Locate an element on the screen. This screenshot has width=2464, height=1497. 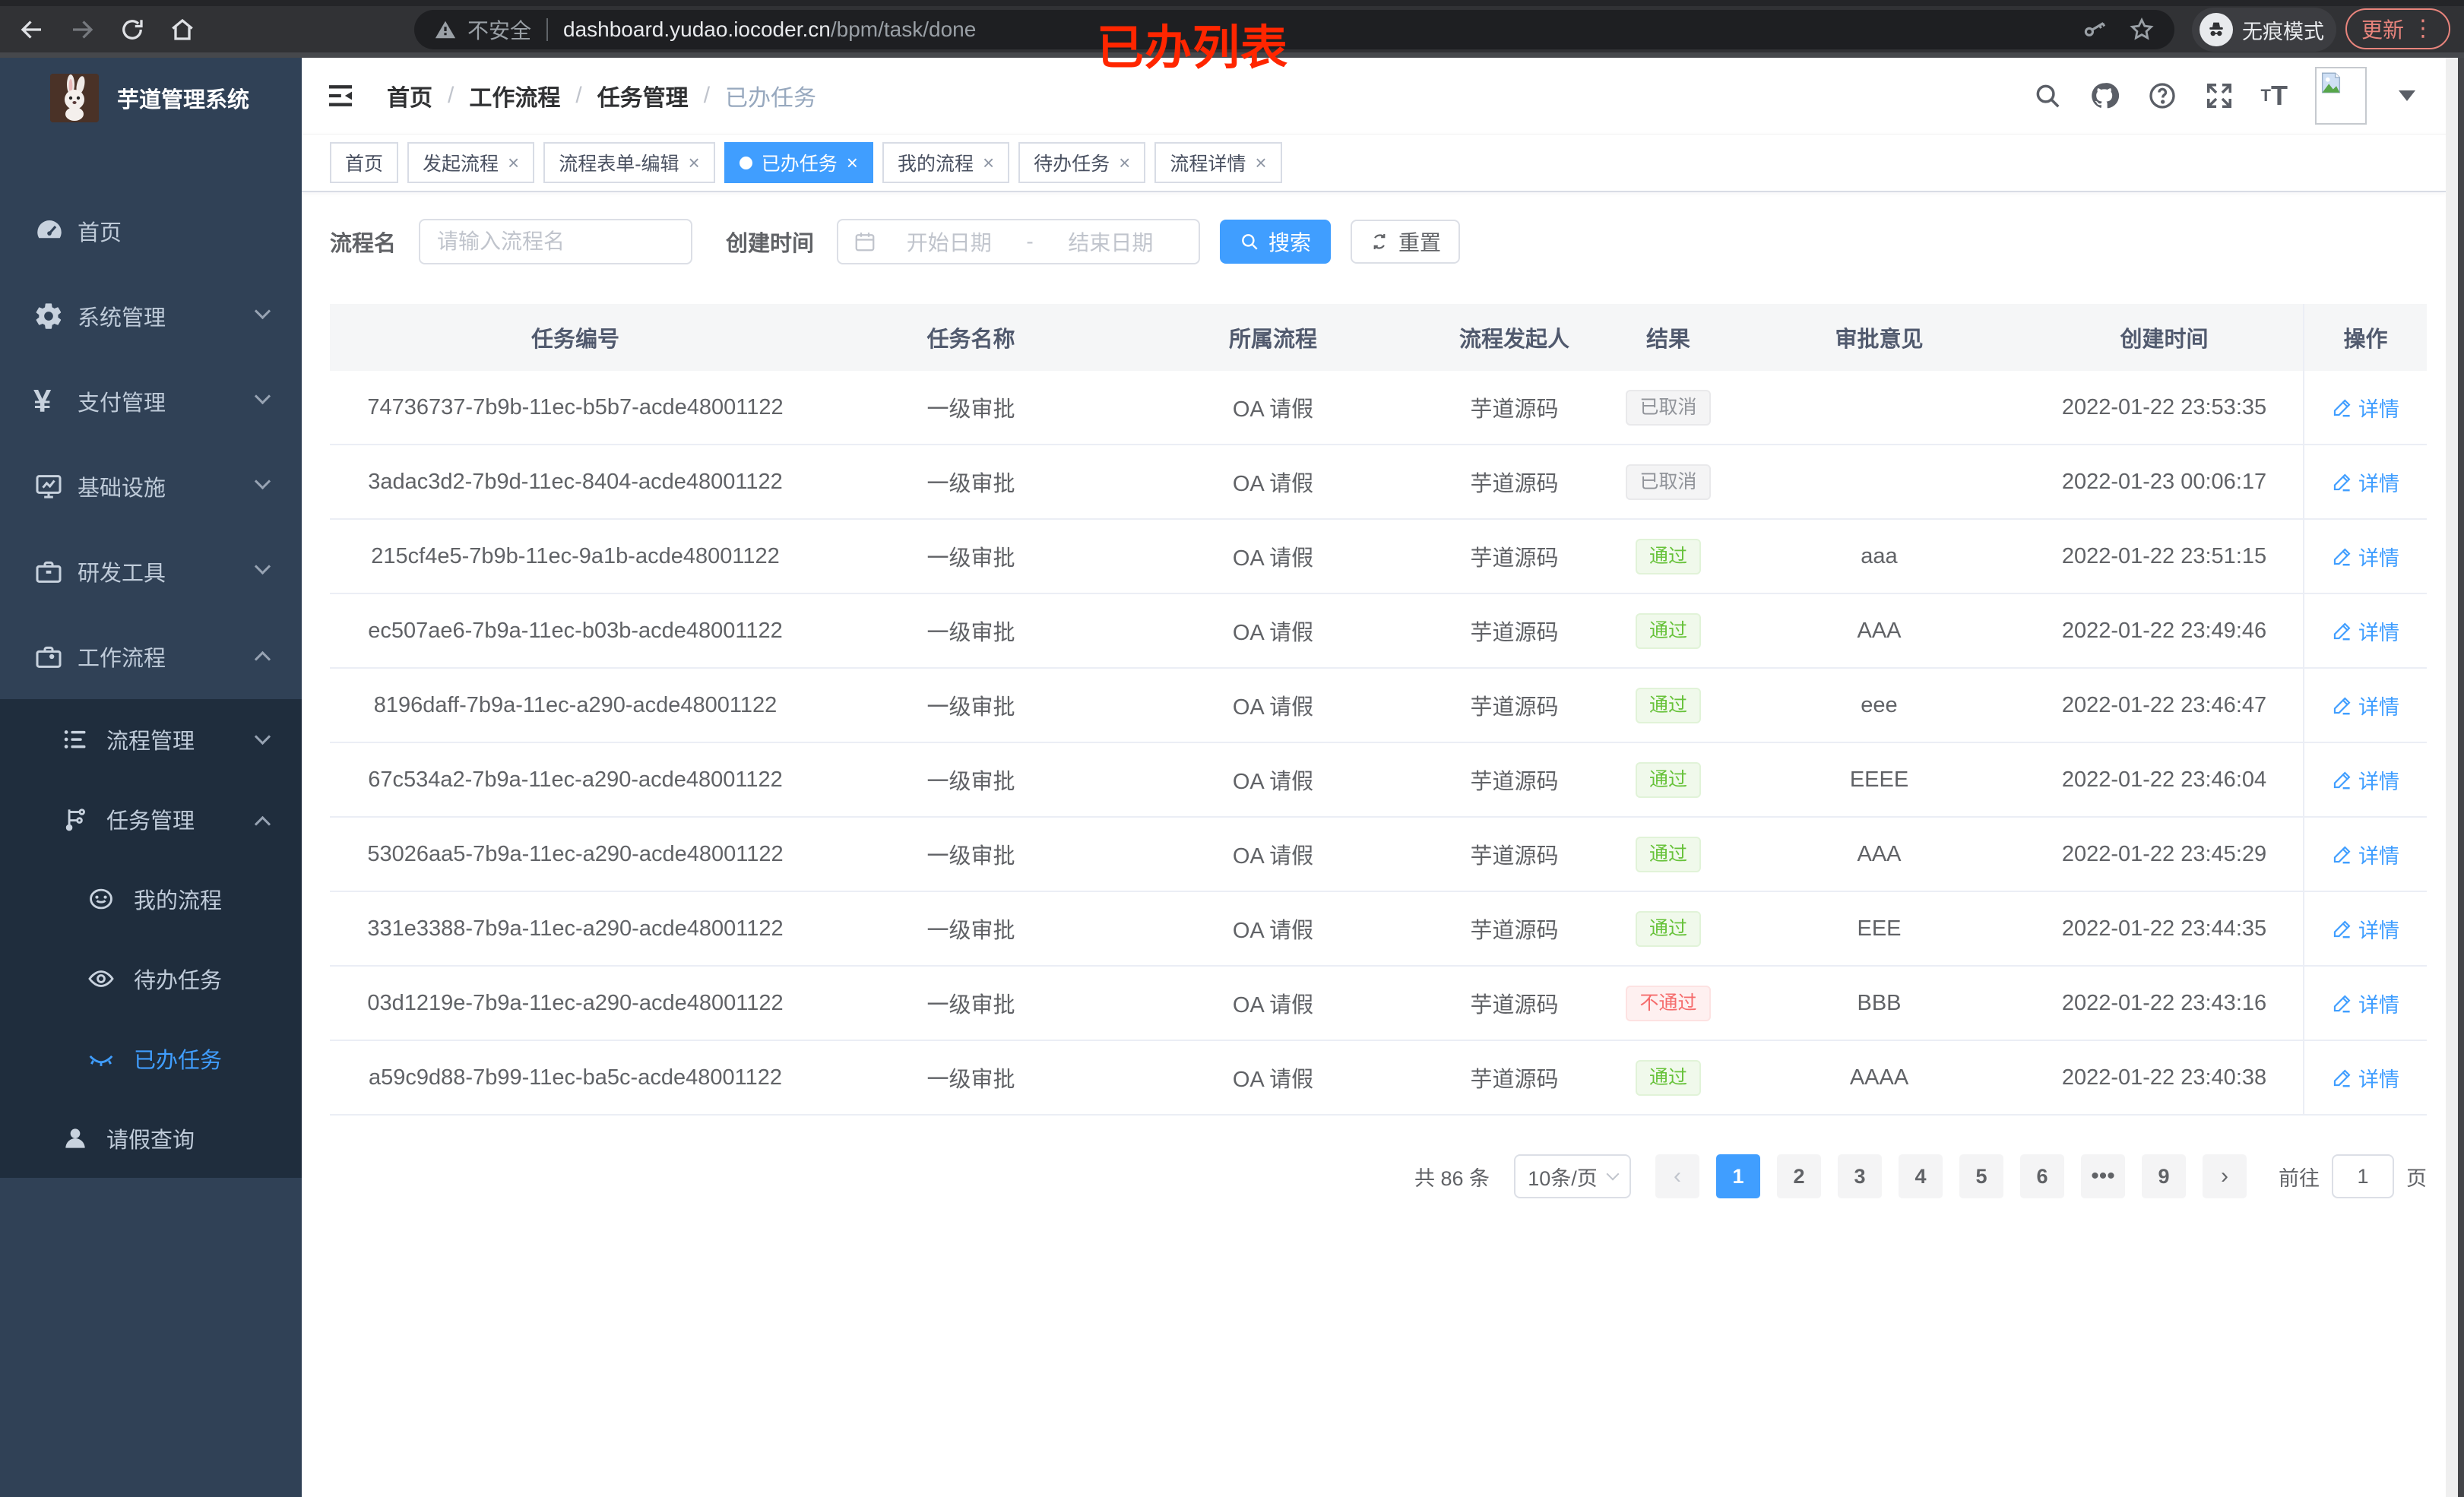
tab-发起流程: 发起流程 × is located at coordinates (471, 162).